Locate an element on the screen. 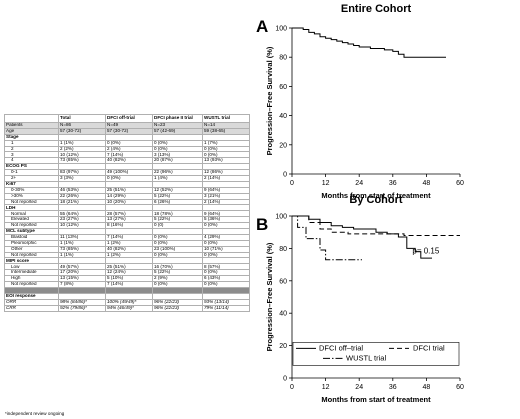  table-cell: 94% (46/49)* is located at coordinates (129, 308).